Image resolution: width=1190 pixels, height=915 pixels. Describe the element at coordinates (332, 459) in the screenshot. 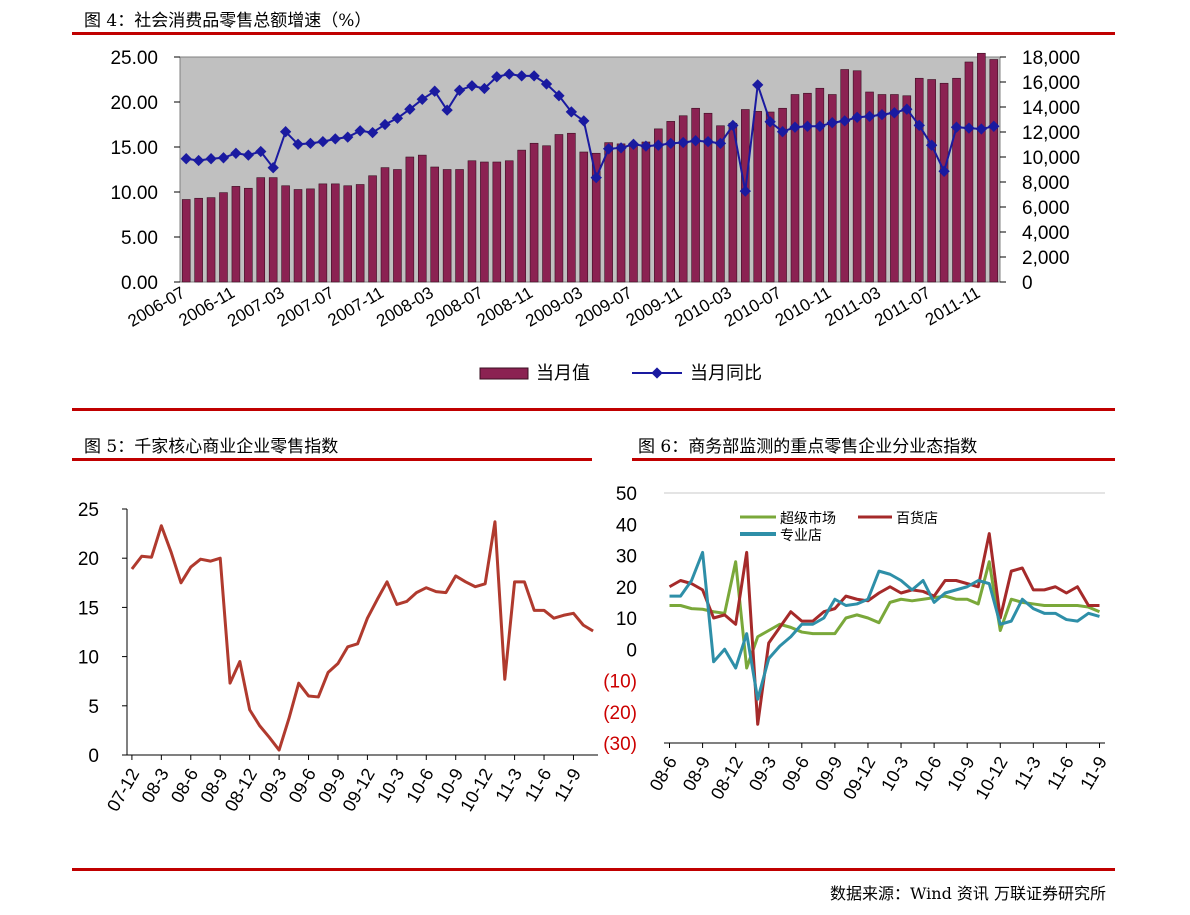

I see `fig5-top-rule` at that location.